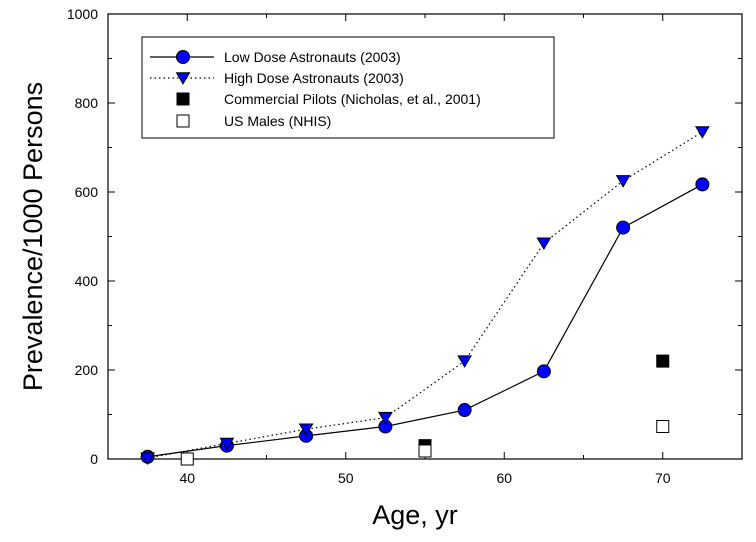 This screenshot has width=756, height=542. Describe the element at coordinates (663, 478) in the screenshot. I see `x-tick-label: 70` at that location.